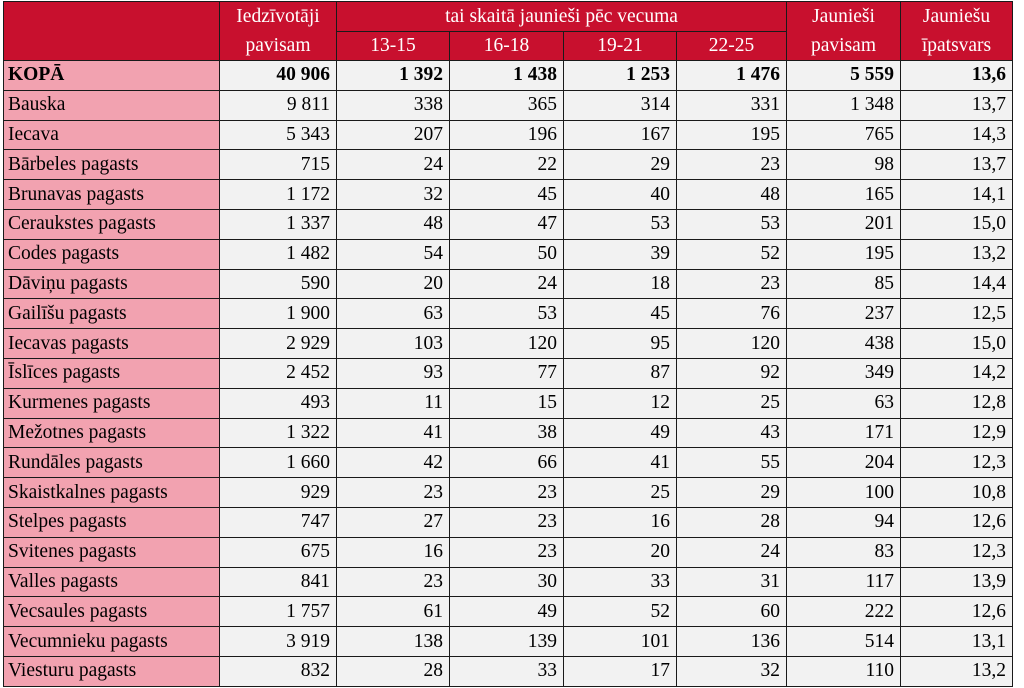 The width and height of the screenshot is (1024, 688). What do you see at coordinates (956, 105) in the screenshot?
I see `cell-youth-share: 13,7` at bounding box center [956, 105].